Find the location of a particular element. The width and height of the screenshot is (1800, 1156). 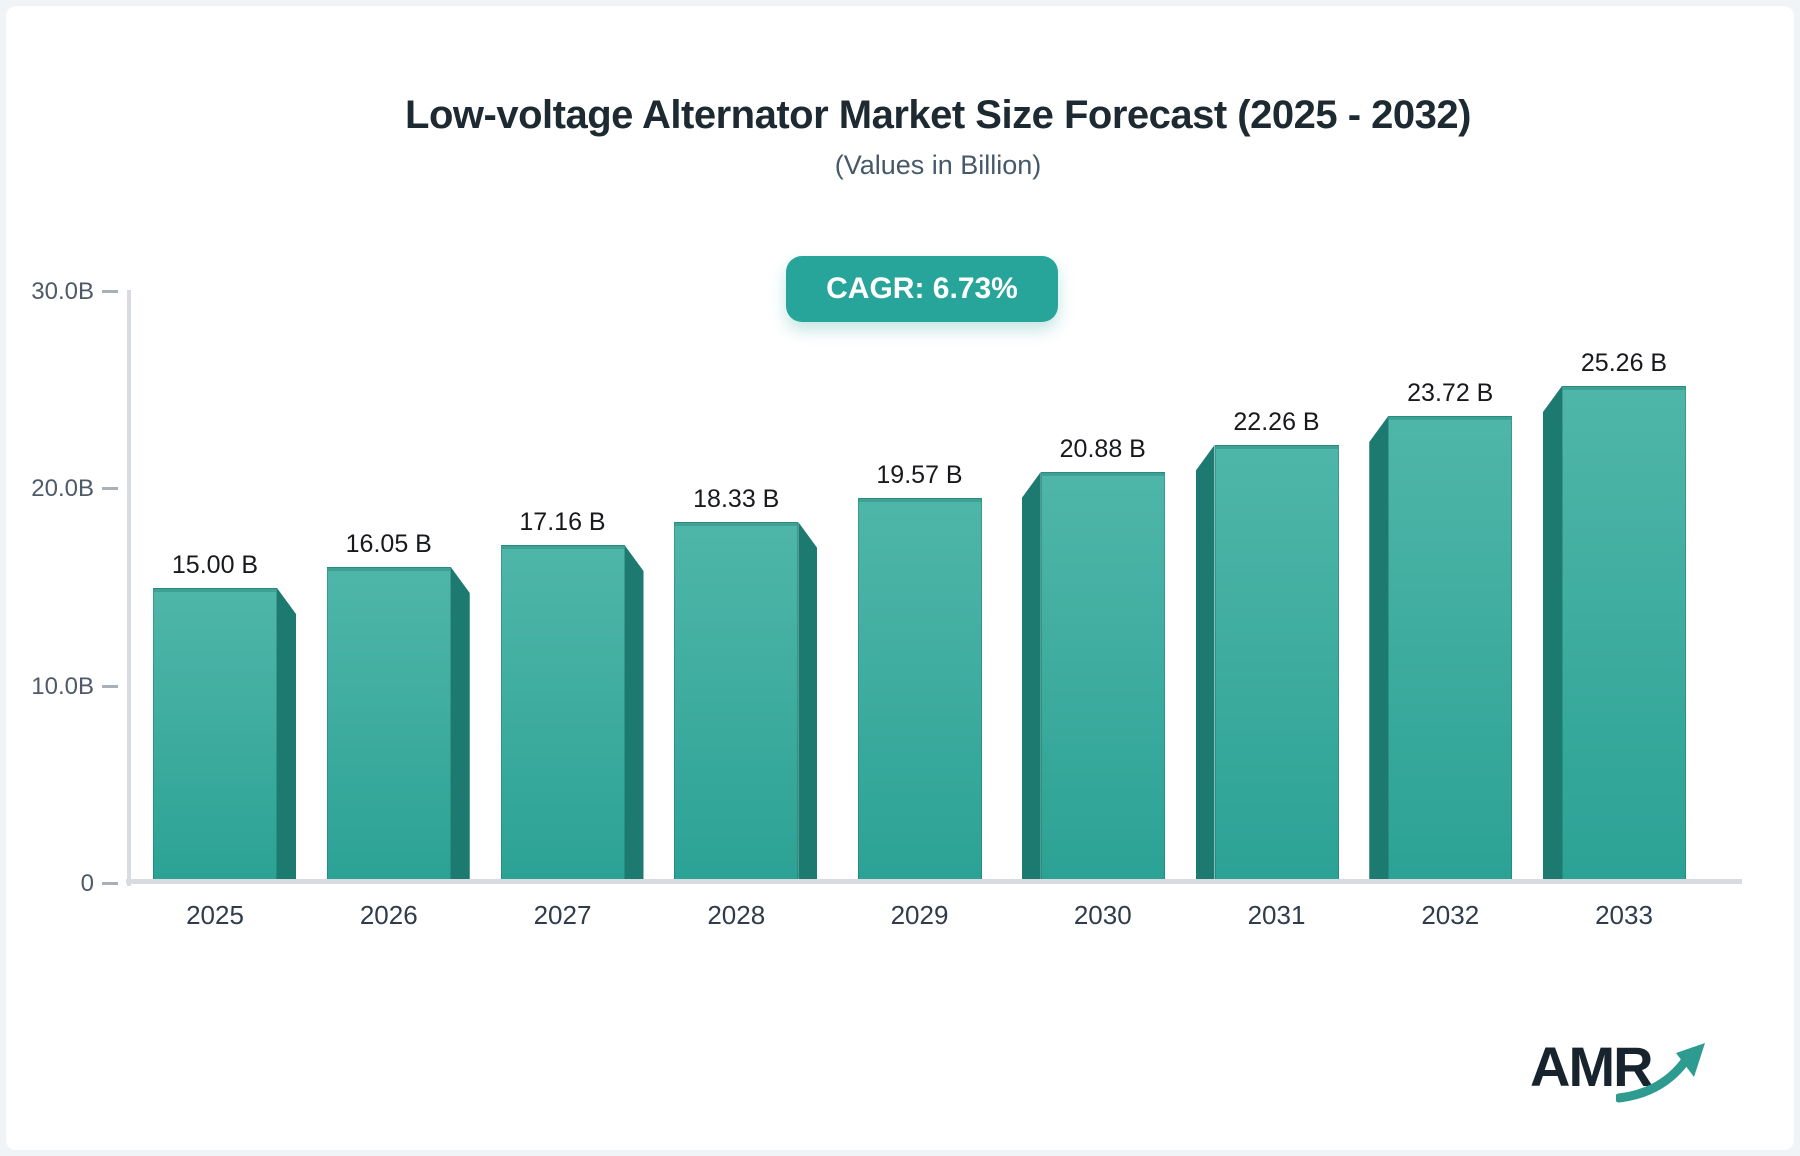

bar-face-2031 is located at coordinates (1276, 664).